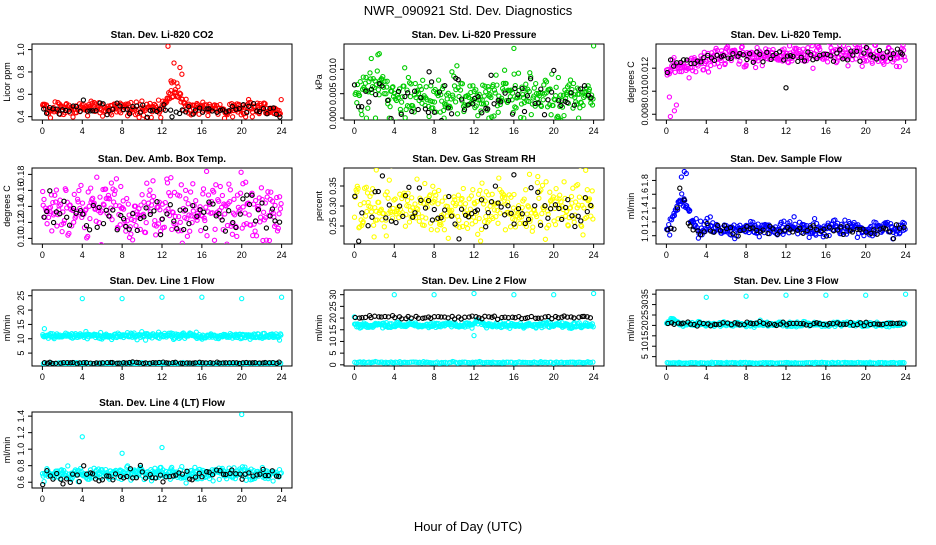  I want to click on x-tick-label: 20, so click(866, 255).